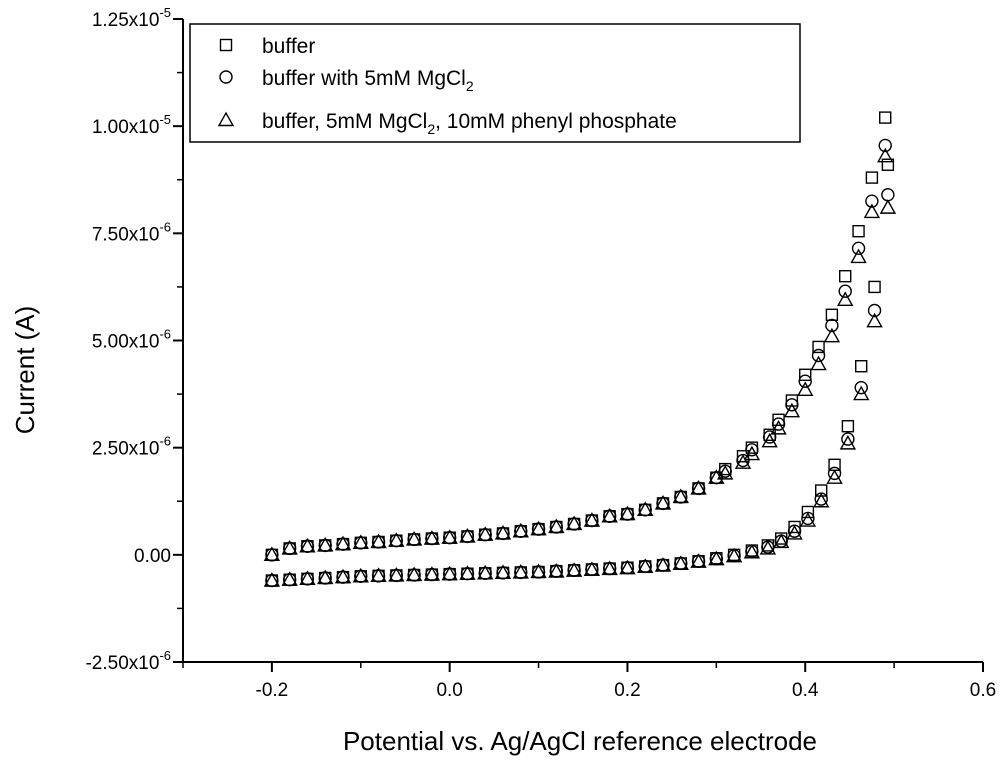  What do you see at coordinates (226, 45) in the screenshot?
I see `legend-marker-square` at bounding box center [226, 45].